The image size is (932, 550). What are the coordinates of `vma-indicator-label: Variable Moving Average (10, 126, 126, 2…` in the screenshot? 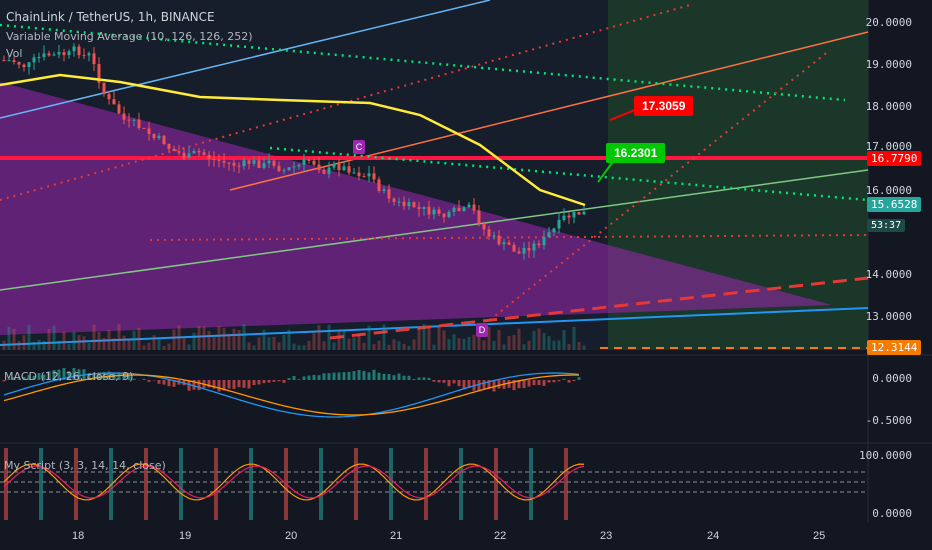 It's located at (129, 36).